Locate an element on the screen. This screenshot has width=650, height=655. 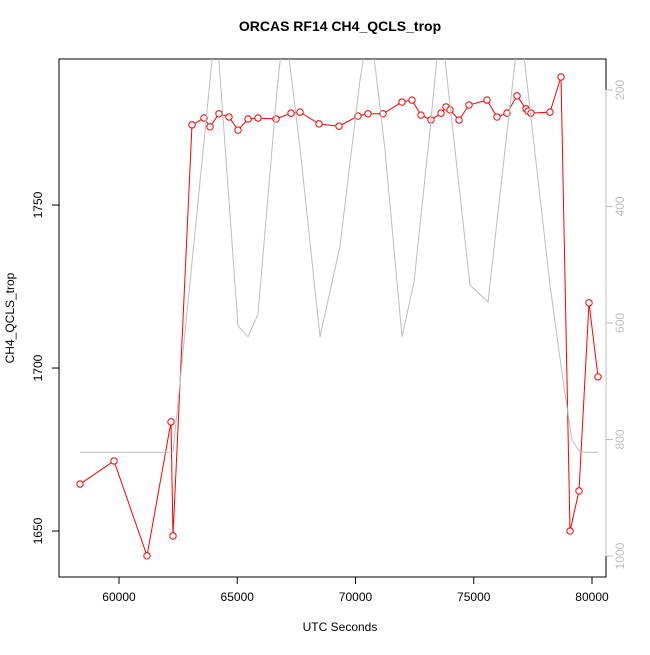
y-tick-label: 1700 is located at coordinates (38, 367).